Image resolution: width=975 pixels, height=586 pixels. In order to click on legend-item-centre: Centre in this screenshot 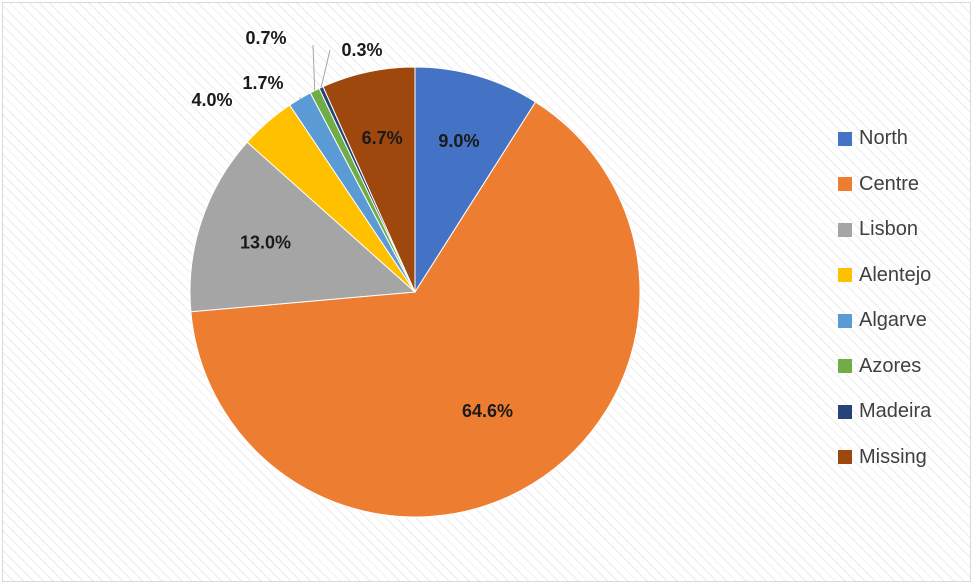, I will do `click(884, 185)`.